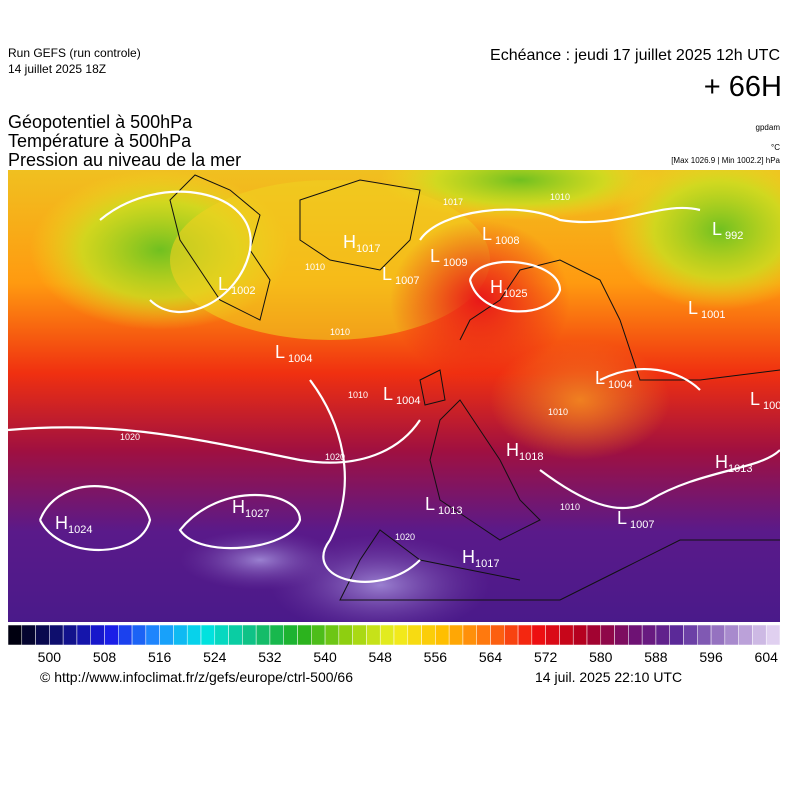 Image resolution: width=788 pixels, height=794 pixels. What do you see at coordinates (768, 127) in the screenshot?
I see `unit: gpdam` at bounding box center [768, 127].